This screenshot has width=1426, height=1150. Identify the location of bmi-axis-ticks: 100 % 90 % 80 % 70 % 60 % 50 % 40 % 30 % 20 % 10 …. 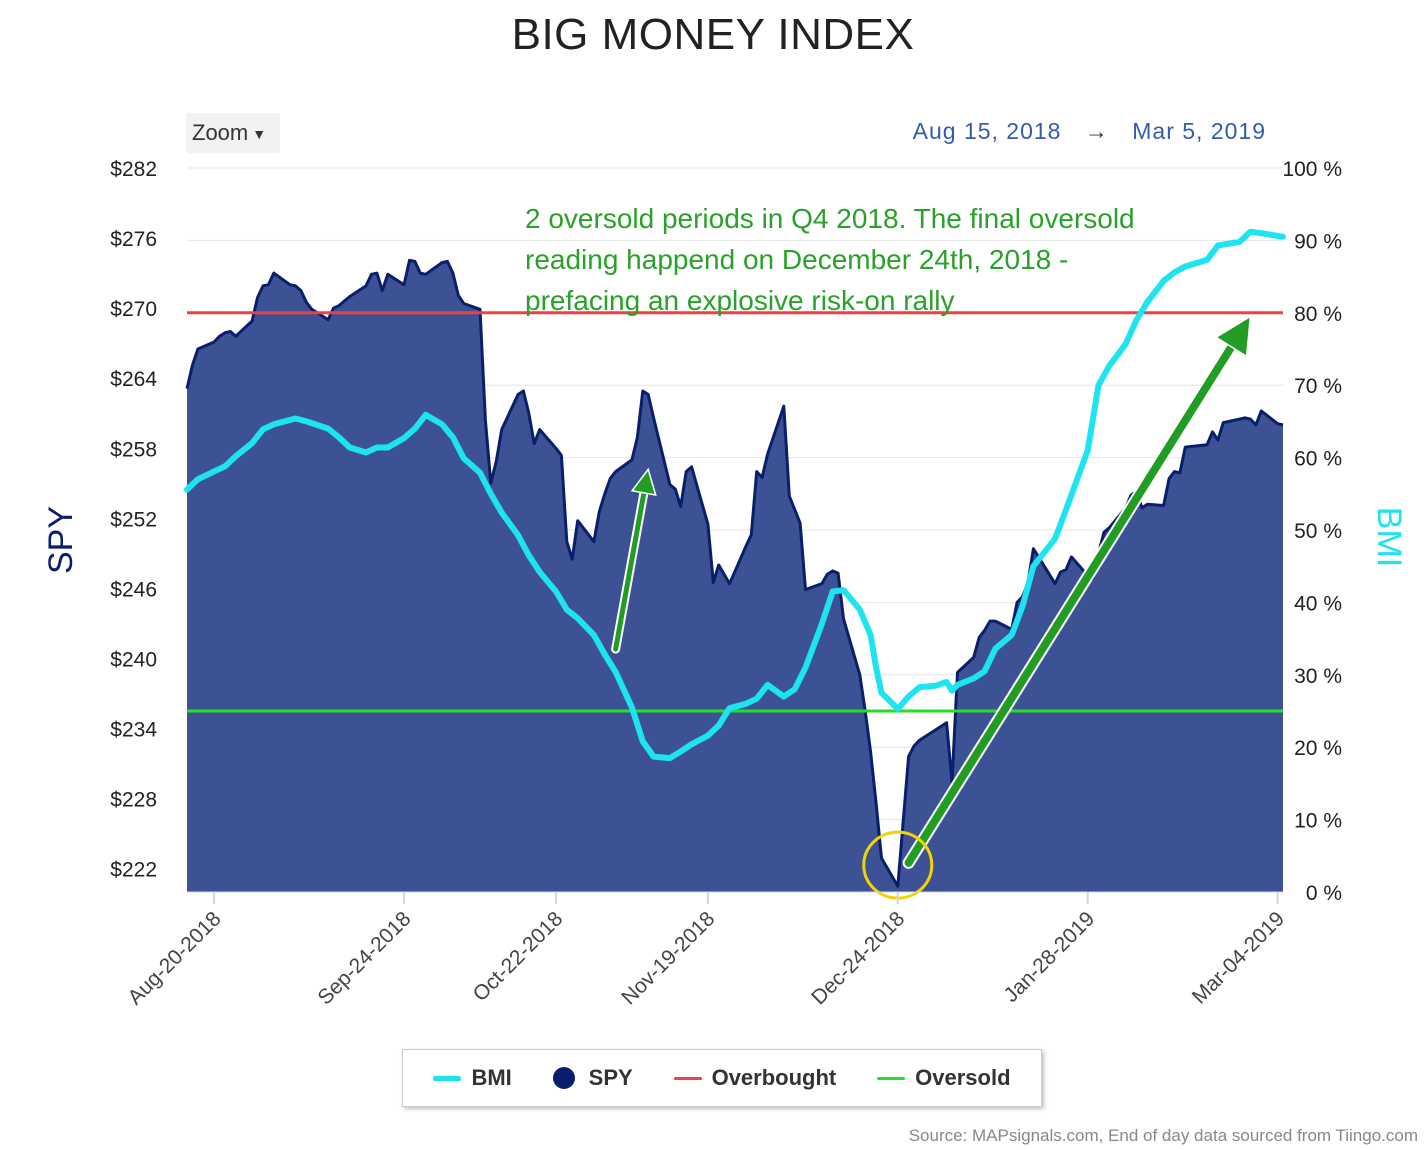
(1312, 531).